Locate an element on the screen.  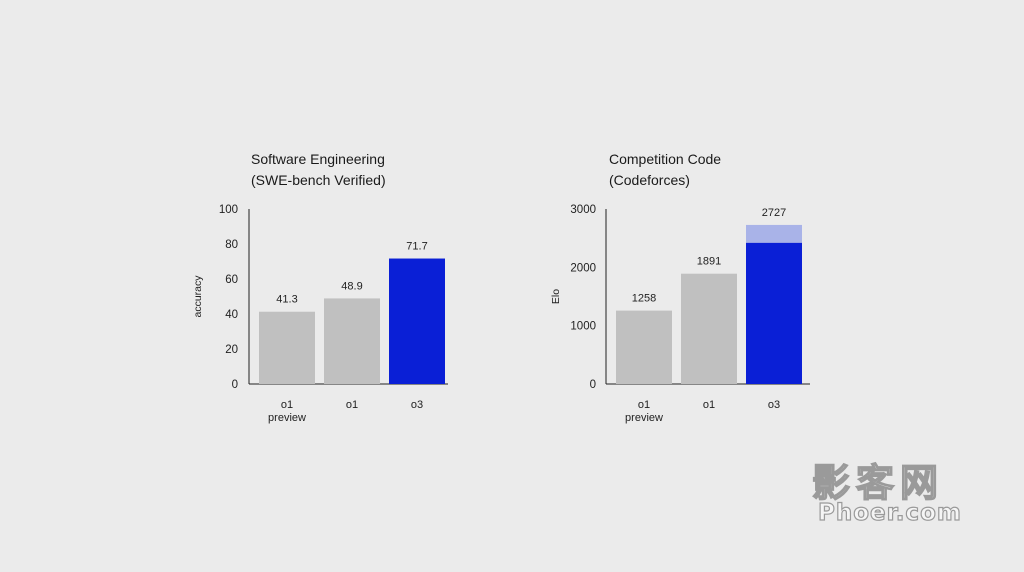
watermark-en: Phoer.com is located at coordinates (889, 512).